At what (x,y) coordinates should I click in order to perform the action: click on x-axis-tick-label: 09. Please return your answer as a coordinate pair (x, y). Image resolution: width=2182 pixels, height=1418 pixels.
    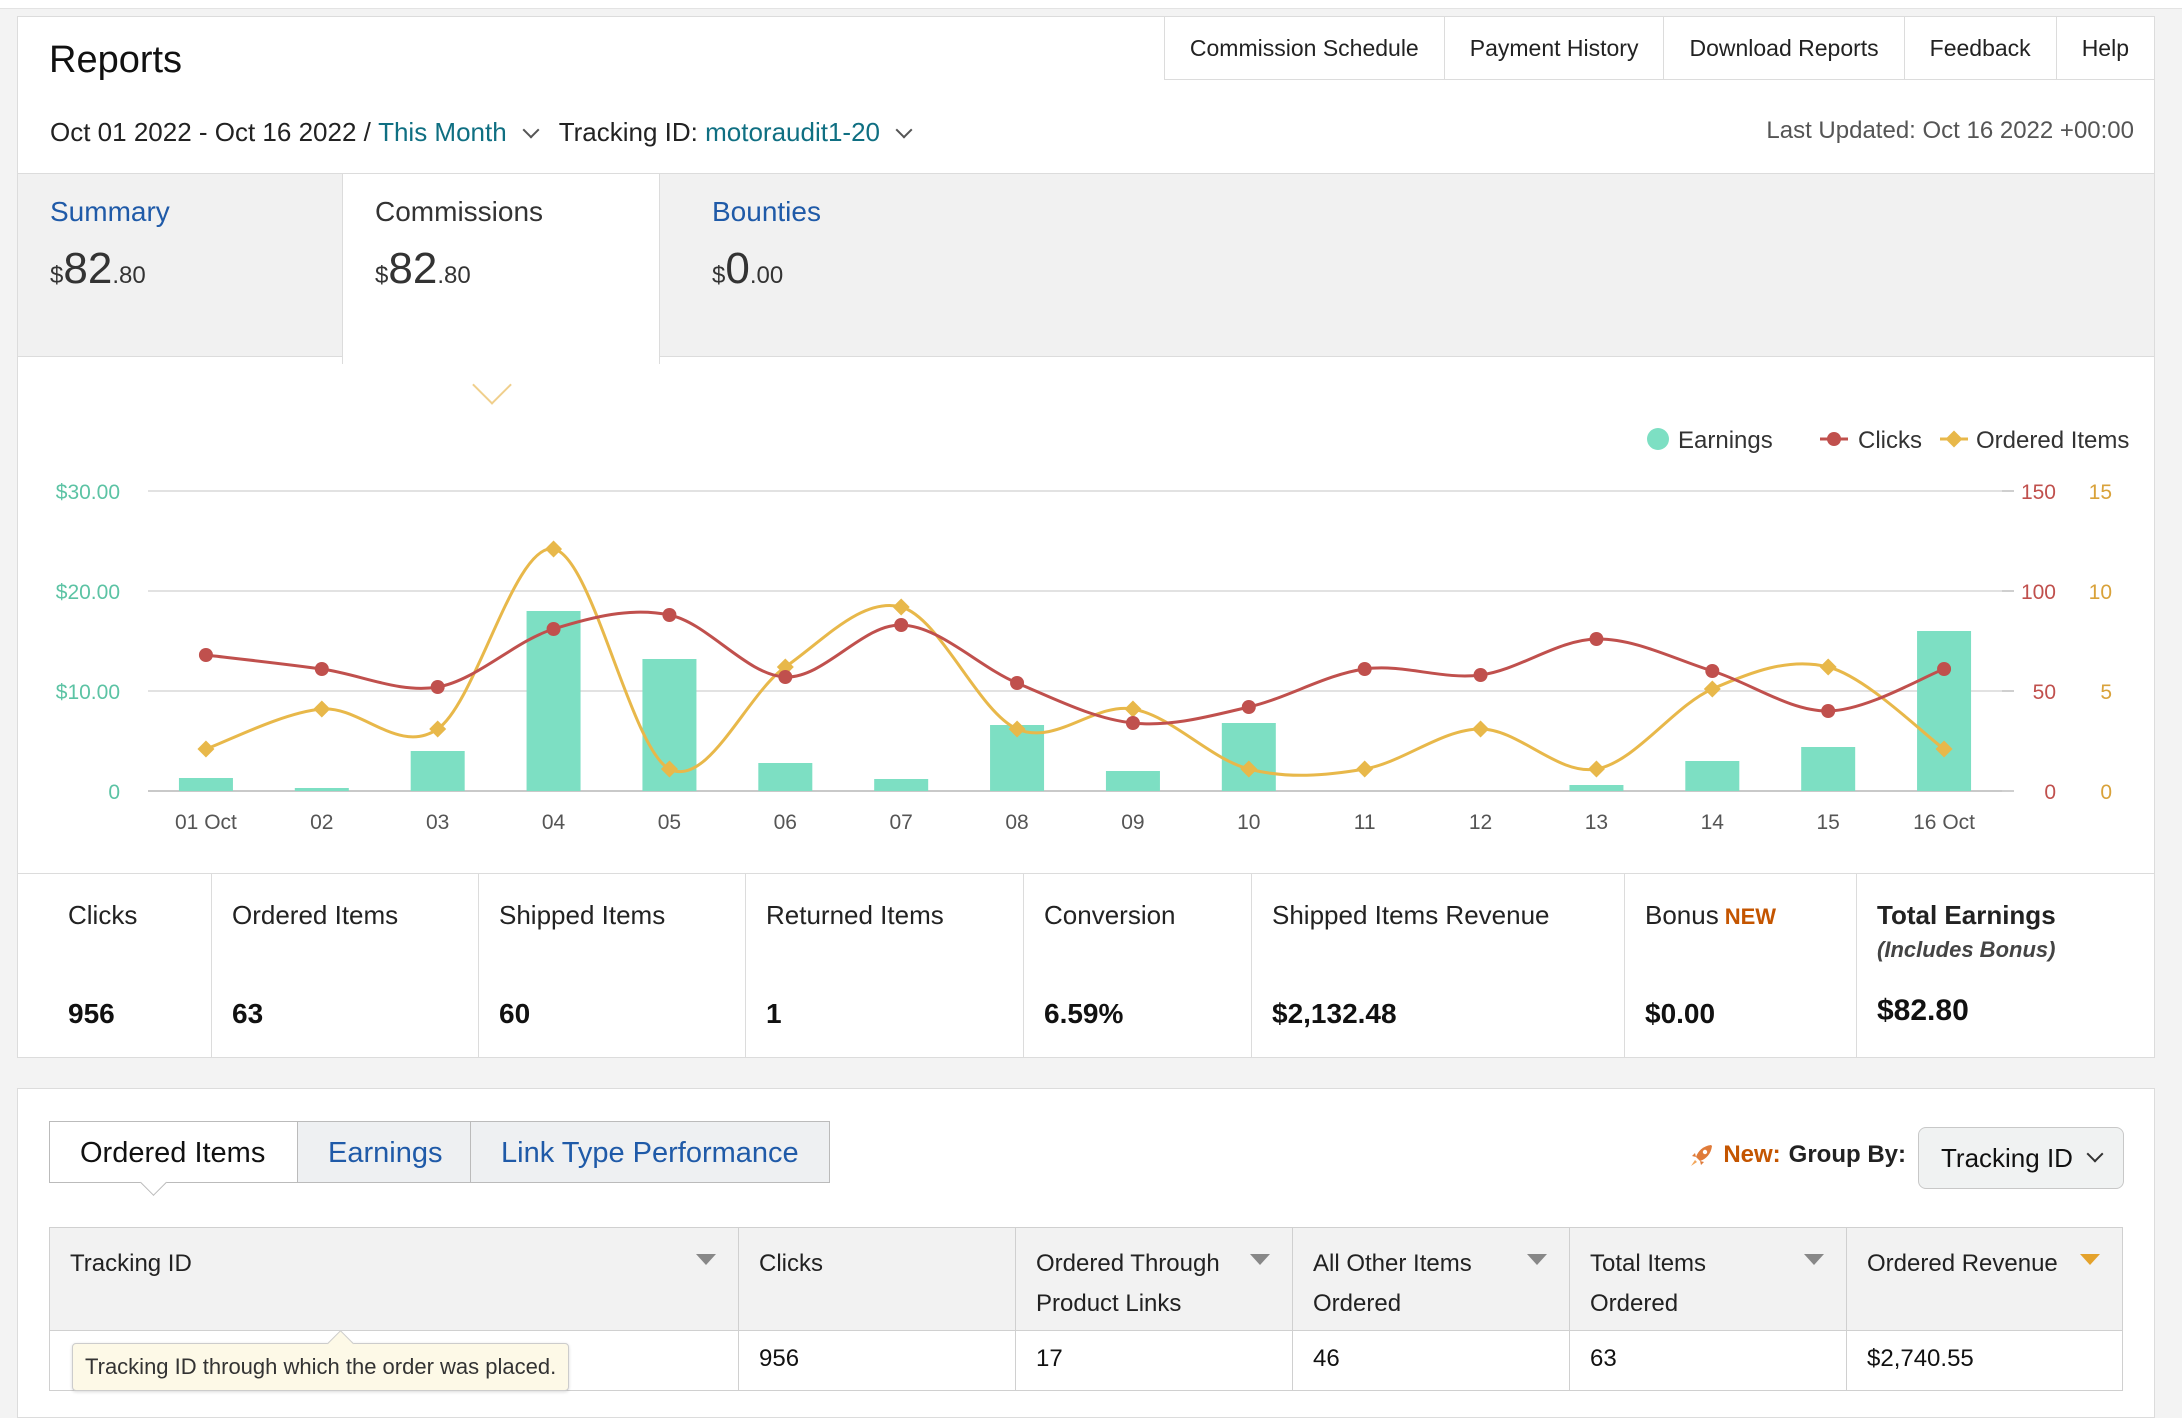
    Looking at the image, I should click on (1132, 822).